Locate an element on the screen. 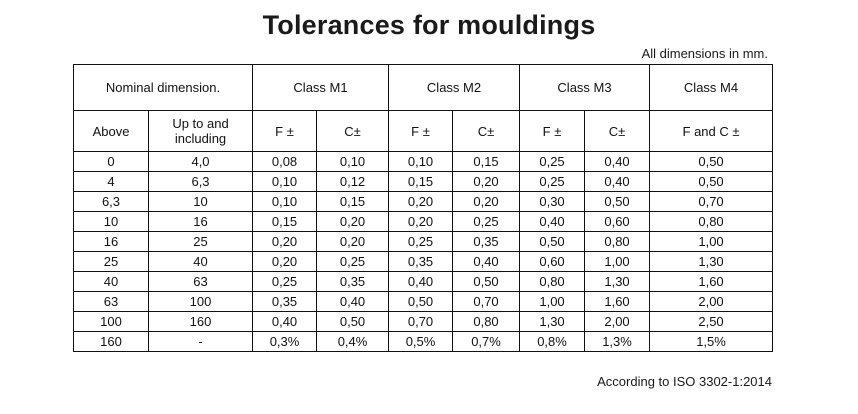  cell-above: 63 is located at coordinates (111, 301).